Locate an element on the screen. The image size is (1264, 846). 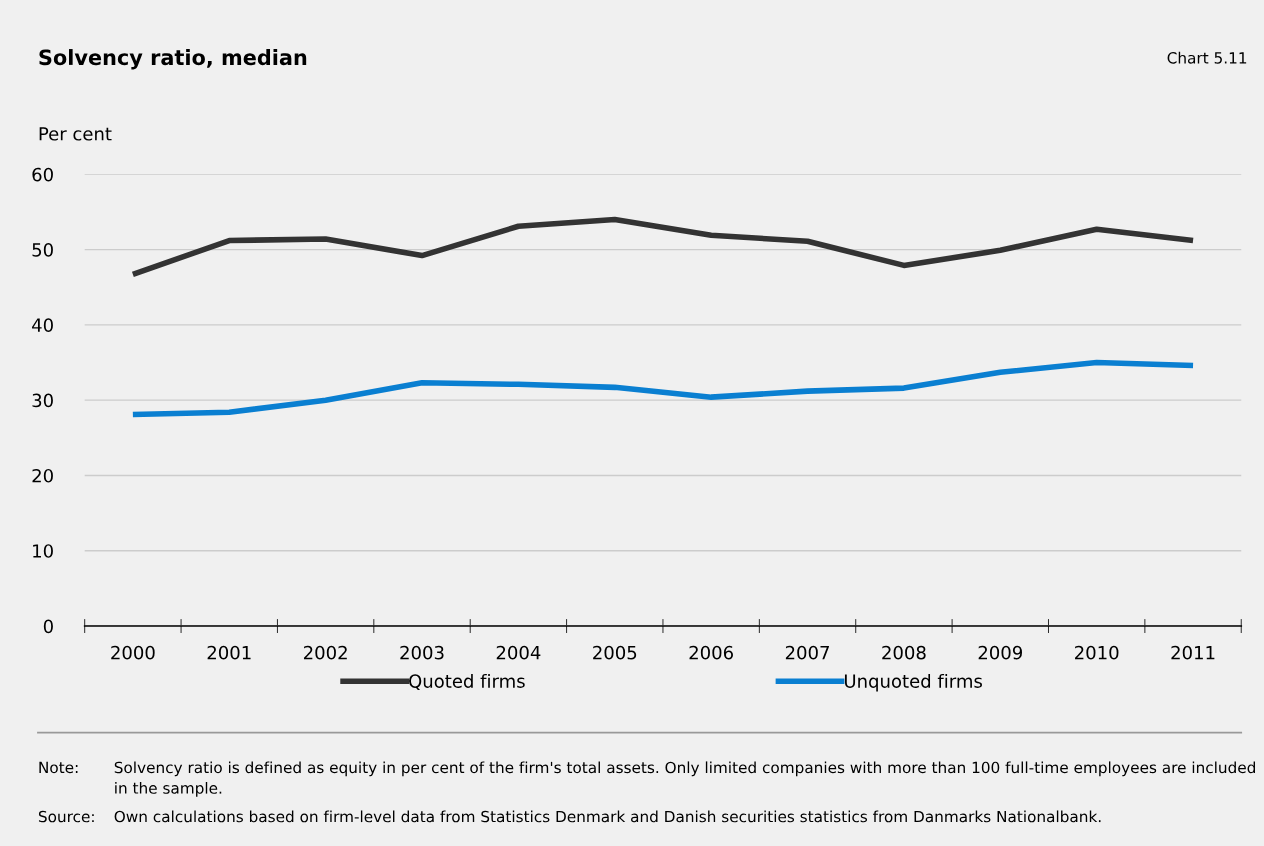
x-tick-label: 2002 is located at coordinates (325, 652).